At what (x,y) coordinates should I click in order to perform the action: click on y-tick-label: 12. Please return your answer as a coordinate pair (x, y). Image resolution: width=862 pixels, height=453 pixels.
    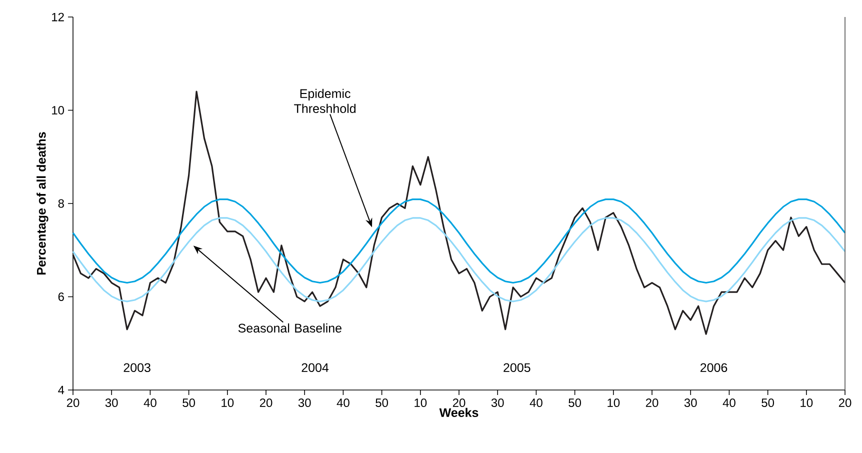
    Looking at the image, I should click on (58, 17).